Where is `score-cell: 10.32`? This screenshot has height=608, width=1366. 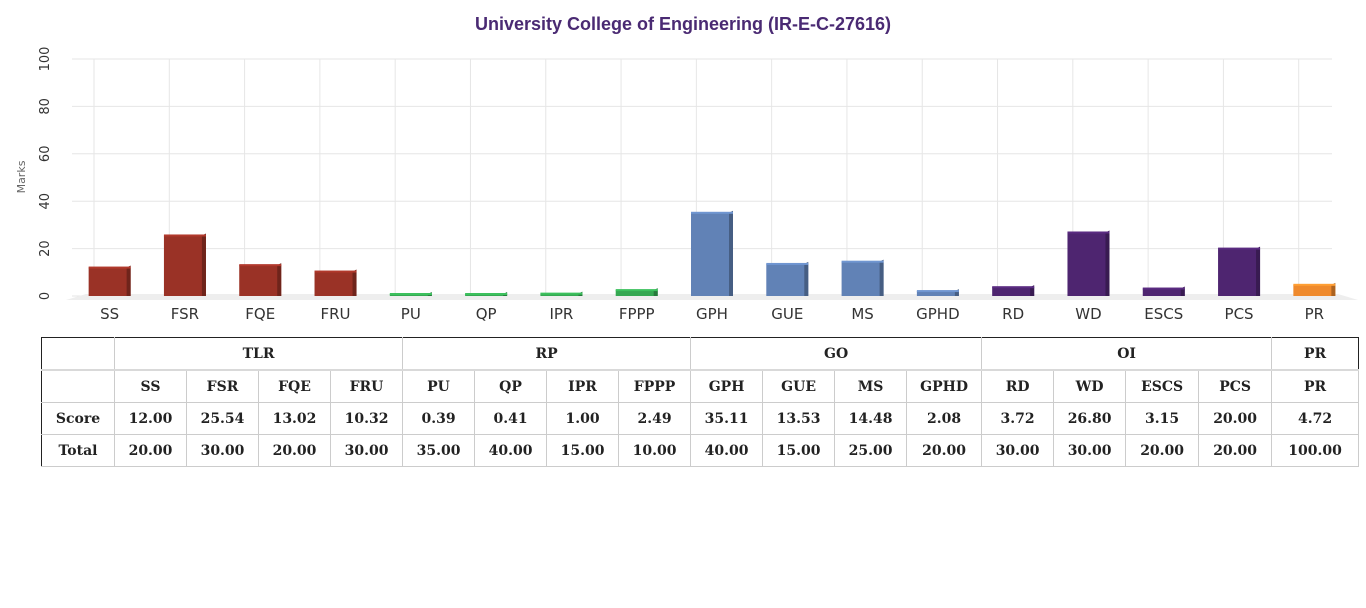
score-cell: 10.32 is located at coordinates (366, 418).